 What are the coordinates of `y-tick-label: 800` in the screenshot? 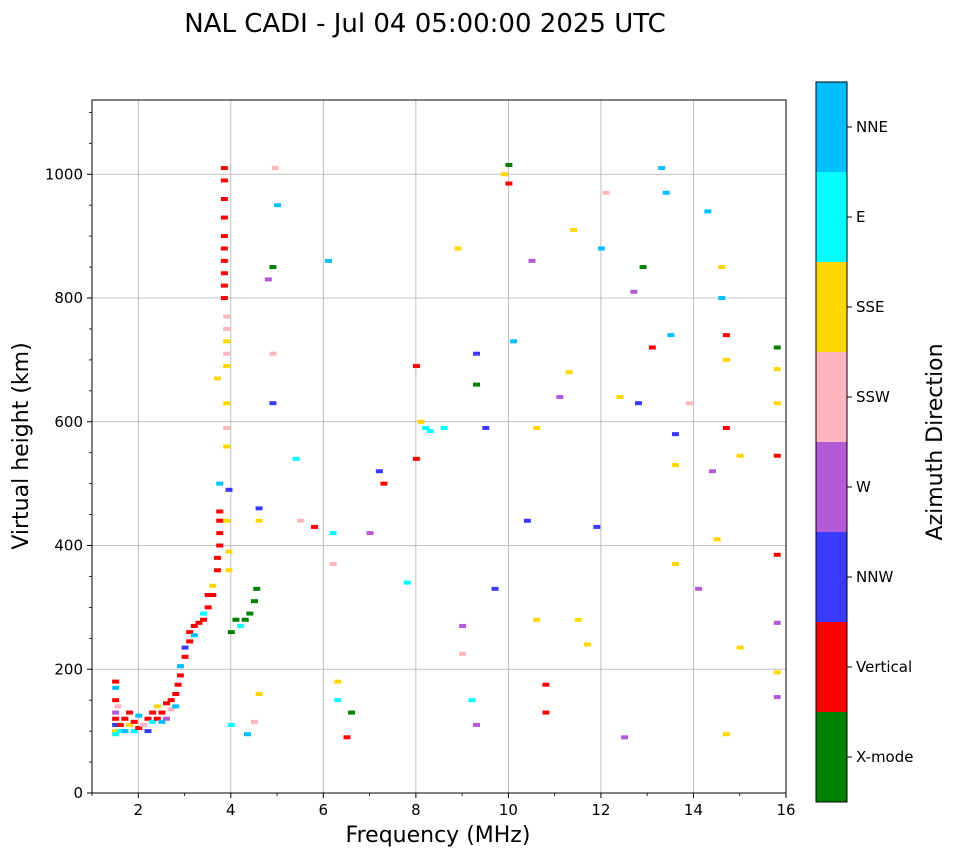 It's located at (68, 298).